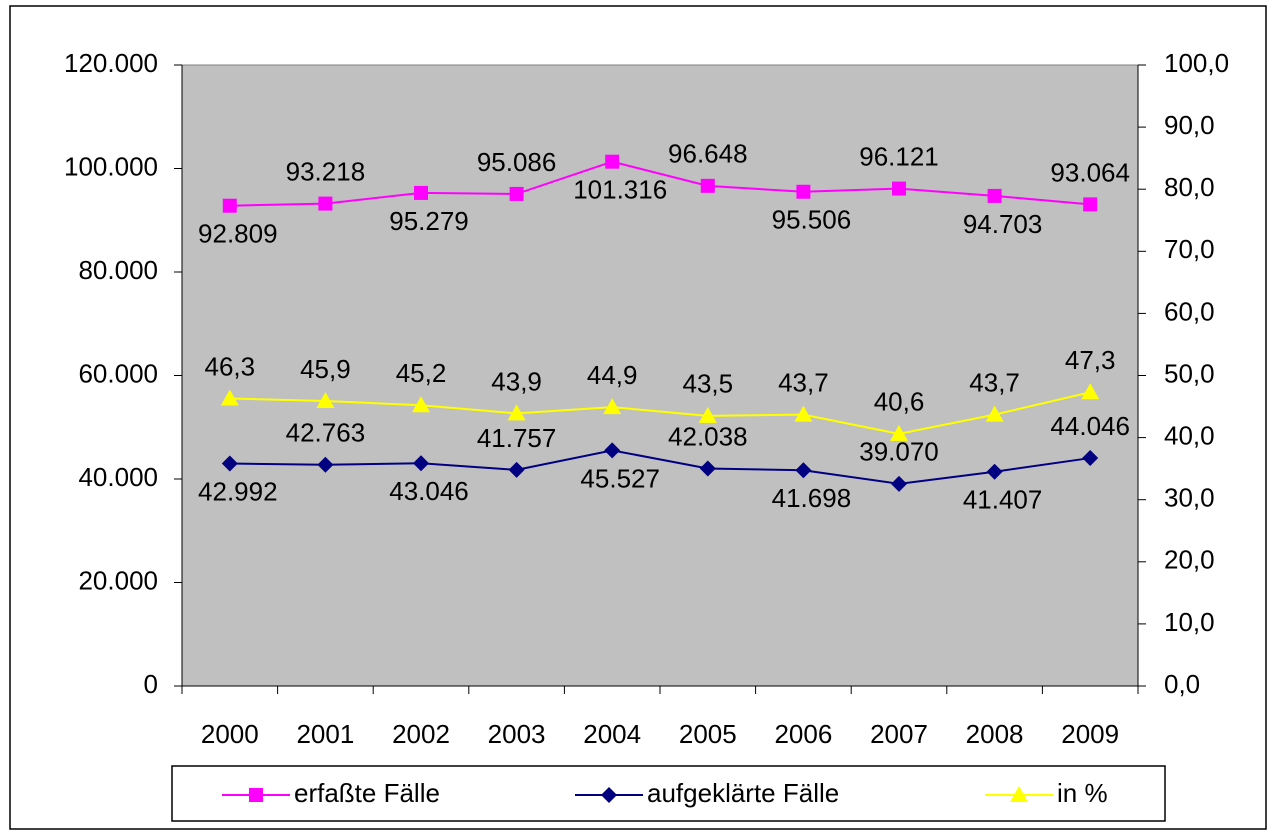 The height and width of the screenshot is (834, 1277). What do you see at coordinates (325, 369) in the screenshot?
I see `data-label: 45,9` at bounding box center [325, 369].